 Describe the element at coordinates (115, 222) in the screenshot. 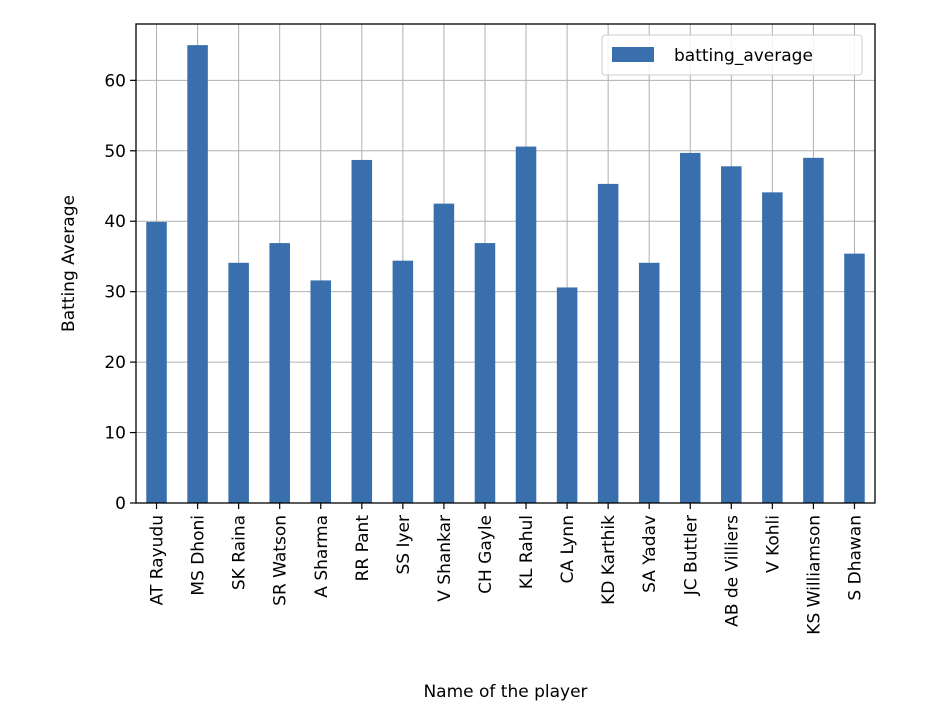

I see `y-tick-label: 40` at that location.